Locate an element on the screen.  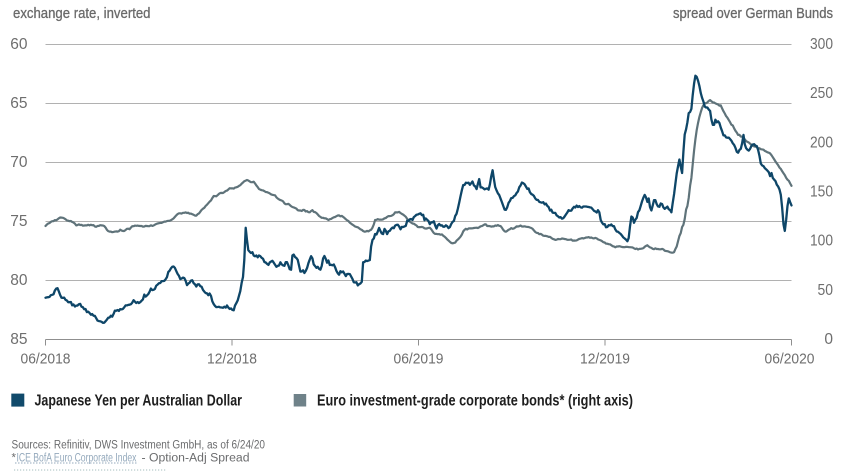
svg-text: 0 is located at coordinates (828, 339).